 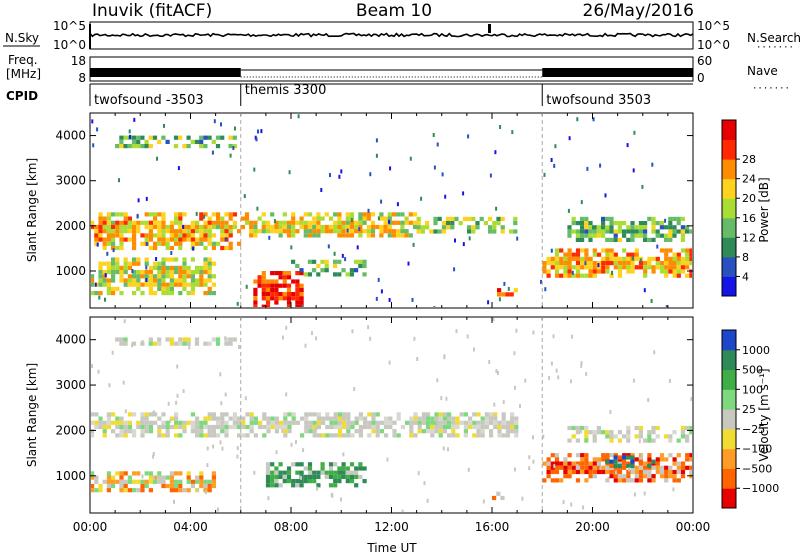 What do you see at coordinates (23, 60) in the screenshot?
I see `freq-label-line1: Freq.` at bounding box center [23, 60].